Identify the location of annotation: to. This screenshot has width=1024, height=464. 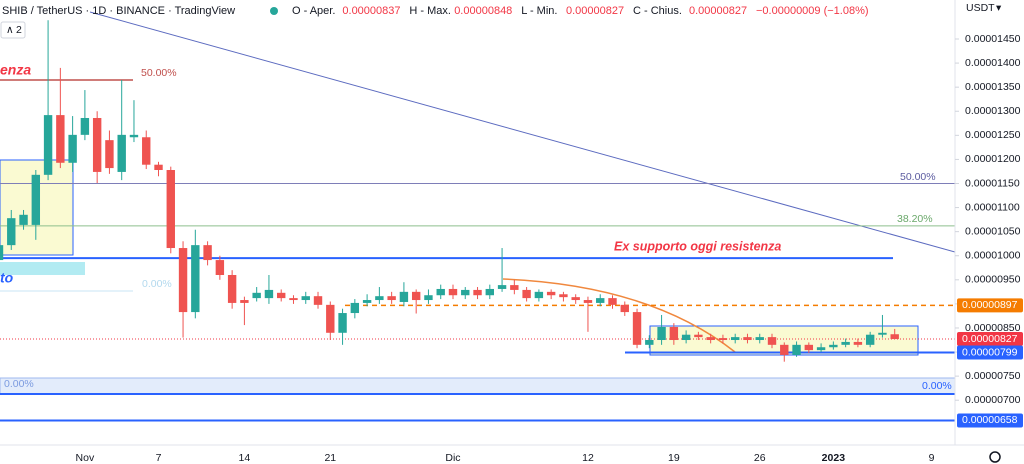
(7, 278).